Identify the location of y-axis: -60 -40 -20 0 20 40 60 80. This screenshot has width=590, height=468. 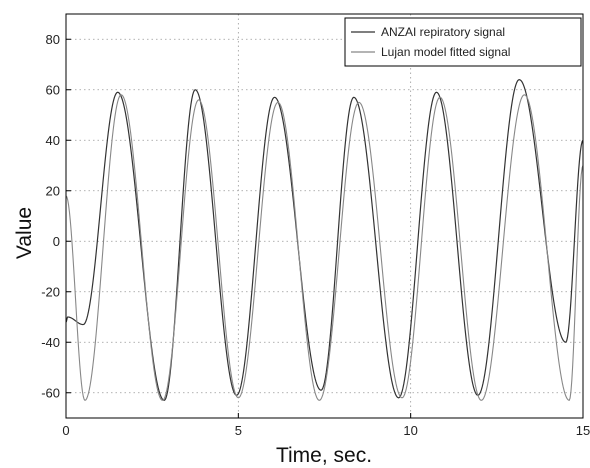
(56, 216).